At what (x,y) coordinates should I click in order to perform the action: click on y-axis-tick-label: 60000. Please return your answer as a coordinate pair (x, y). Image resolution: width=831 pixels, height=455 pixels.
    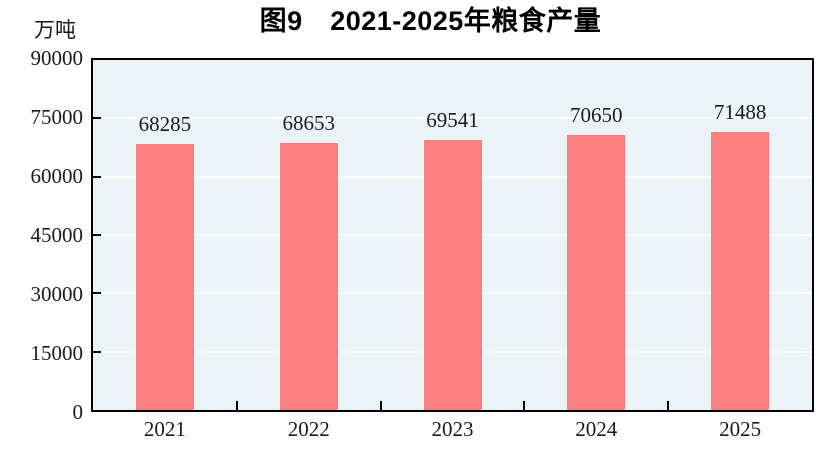
    Looking at the image, I should click on (57, 176).